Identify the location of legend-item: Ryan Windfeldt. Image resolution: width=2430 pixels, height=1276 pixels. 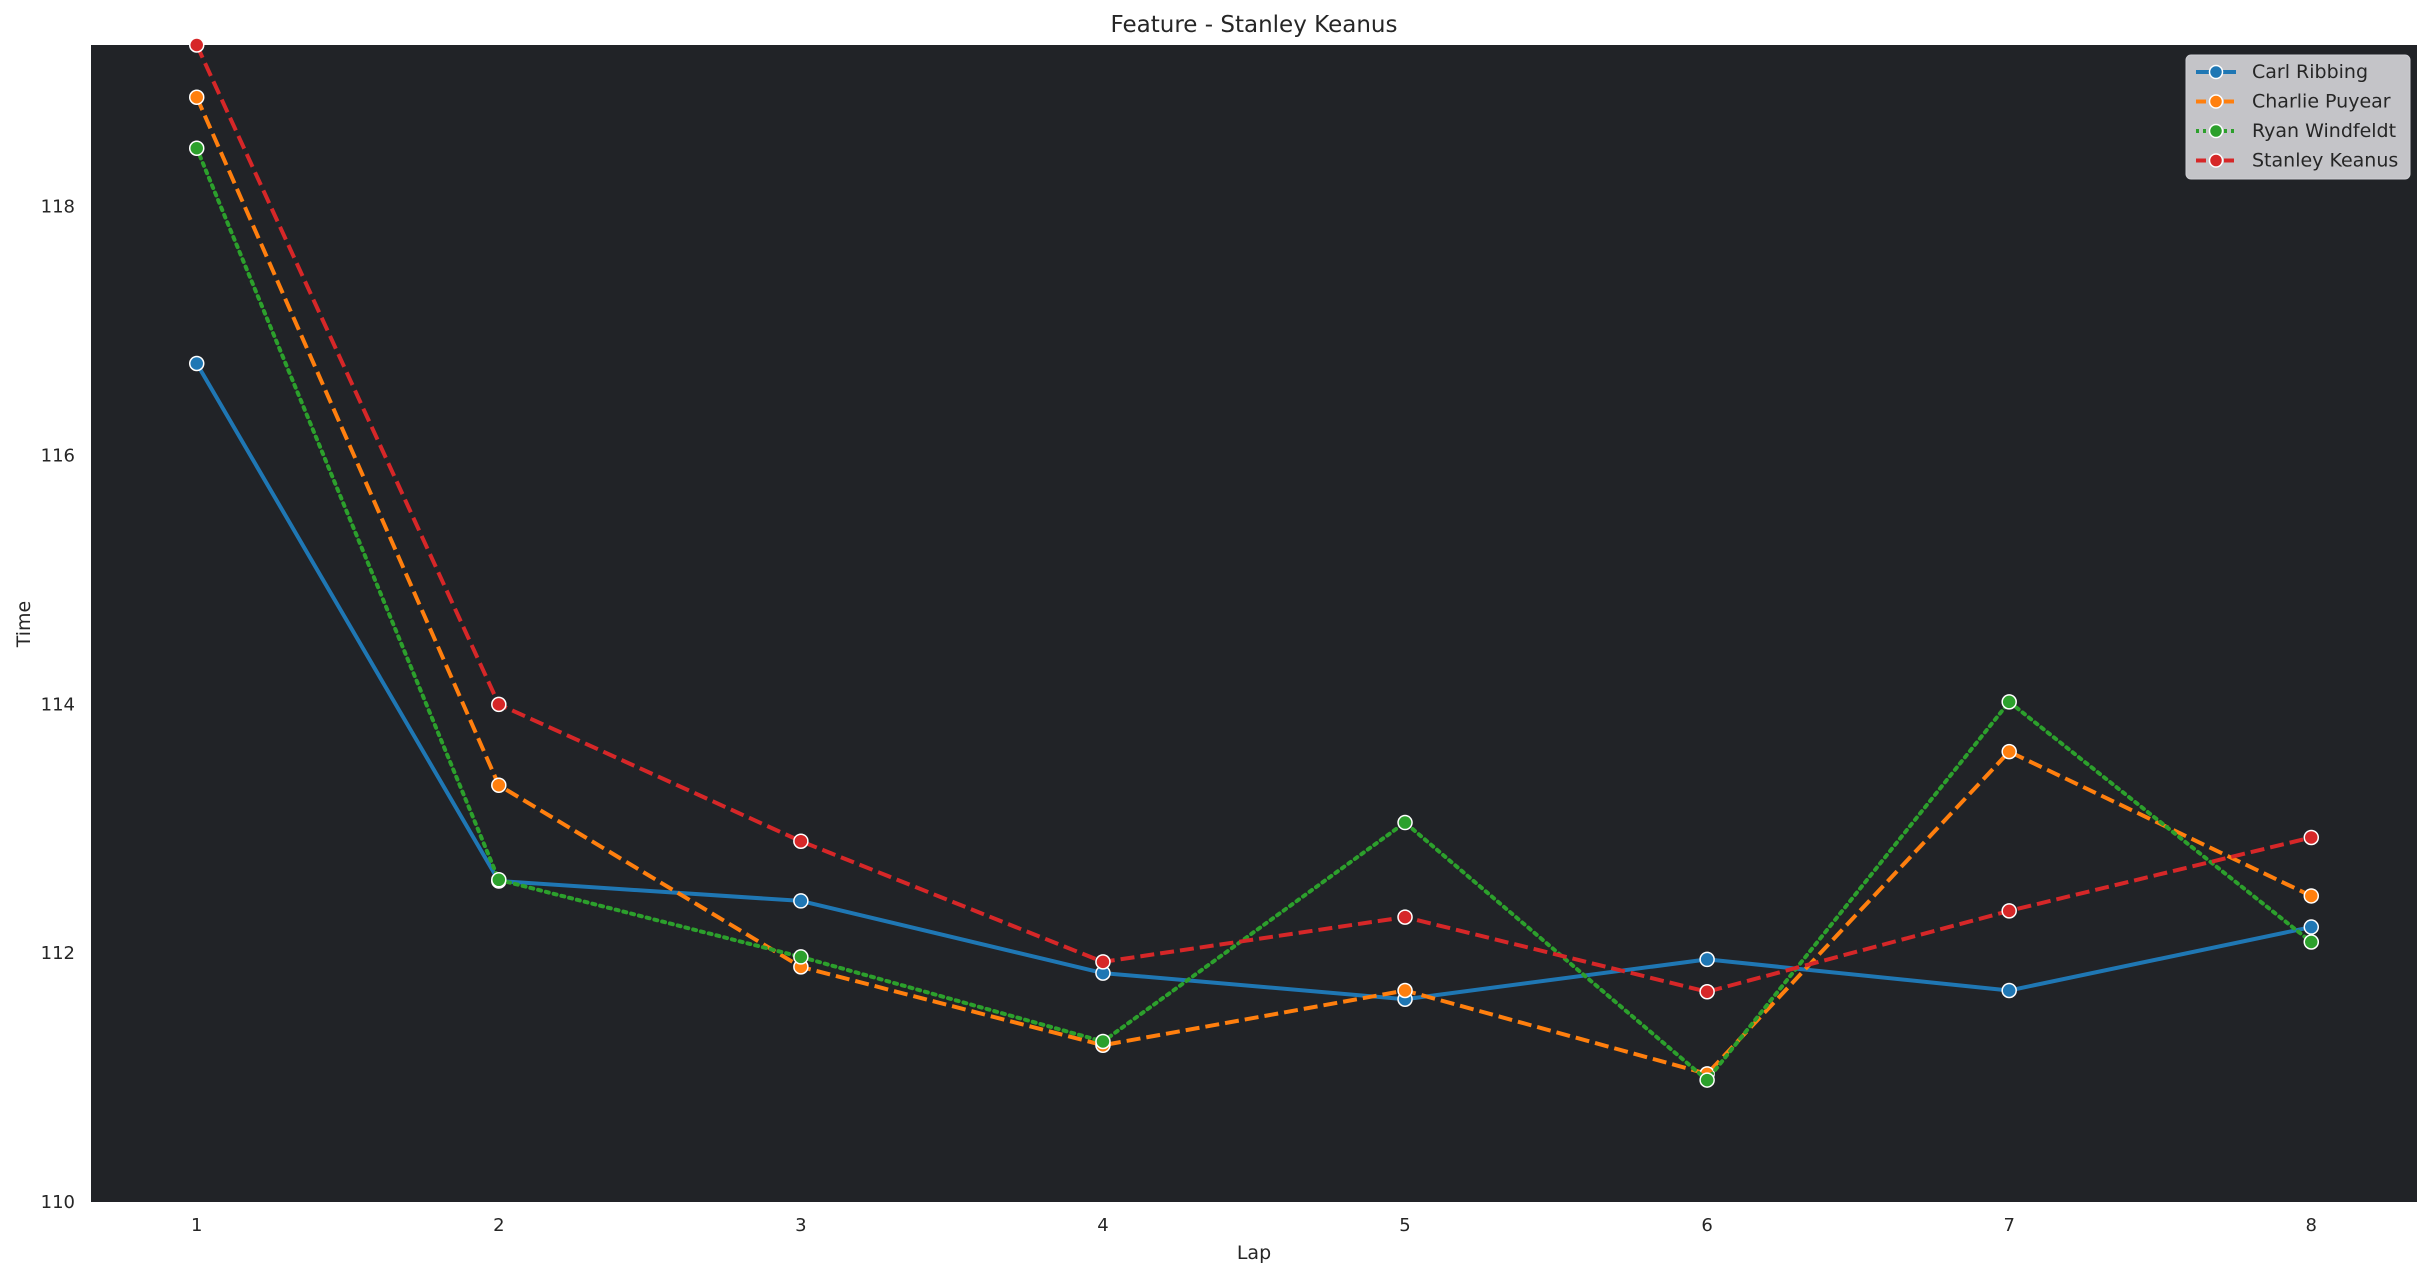
(2296, 131).